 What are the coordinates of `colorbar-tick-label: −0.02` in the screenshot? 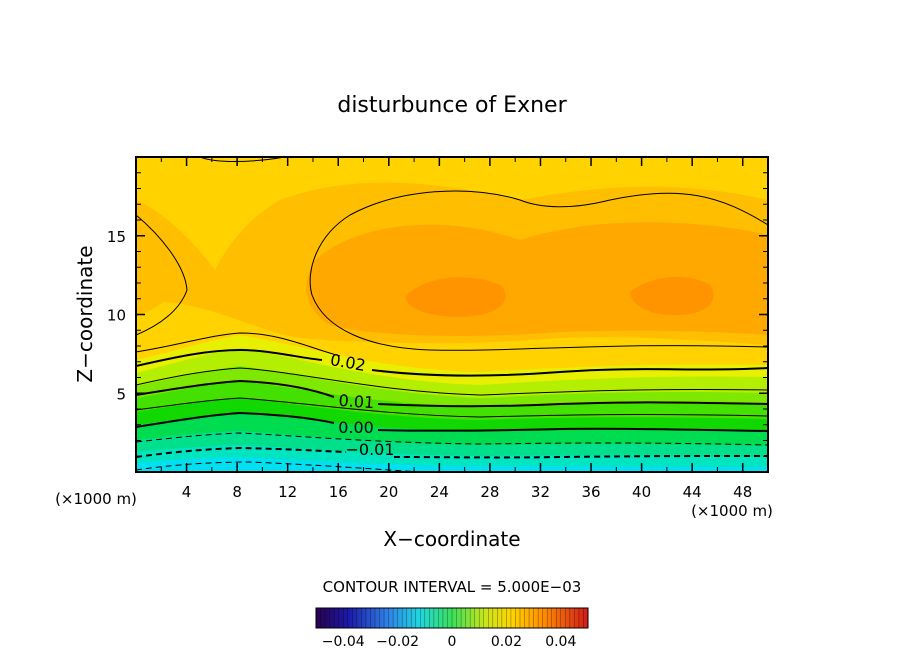 It's located at (397, 642).